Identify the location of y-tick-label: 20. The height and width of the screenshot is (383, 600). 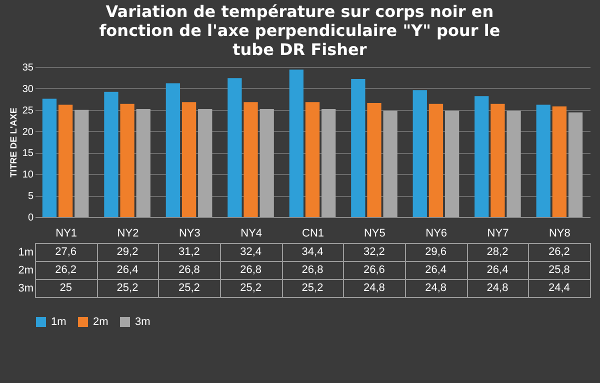
(28, 132).